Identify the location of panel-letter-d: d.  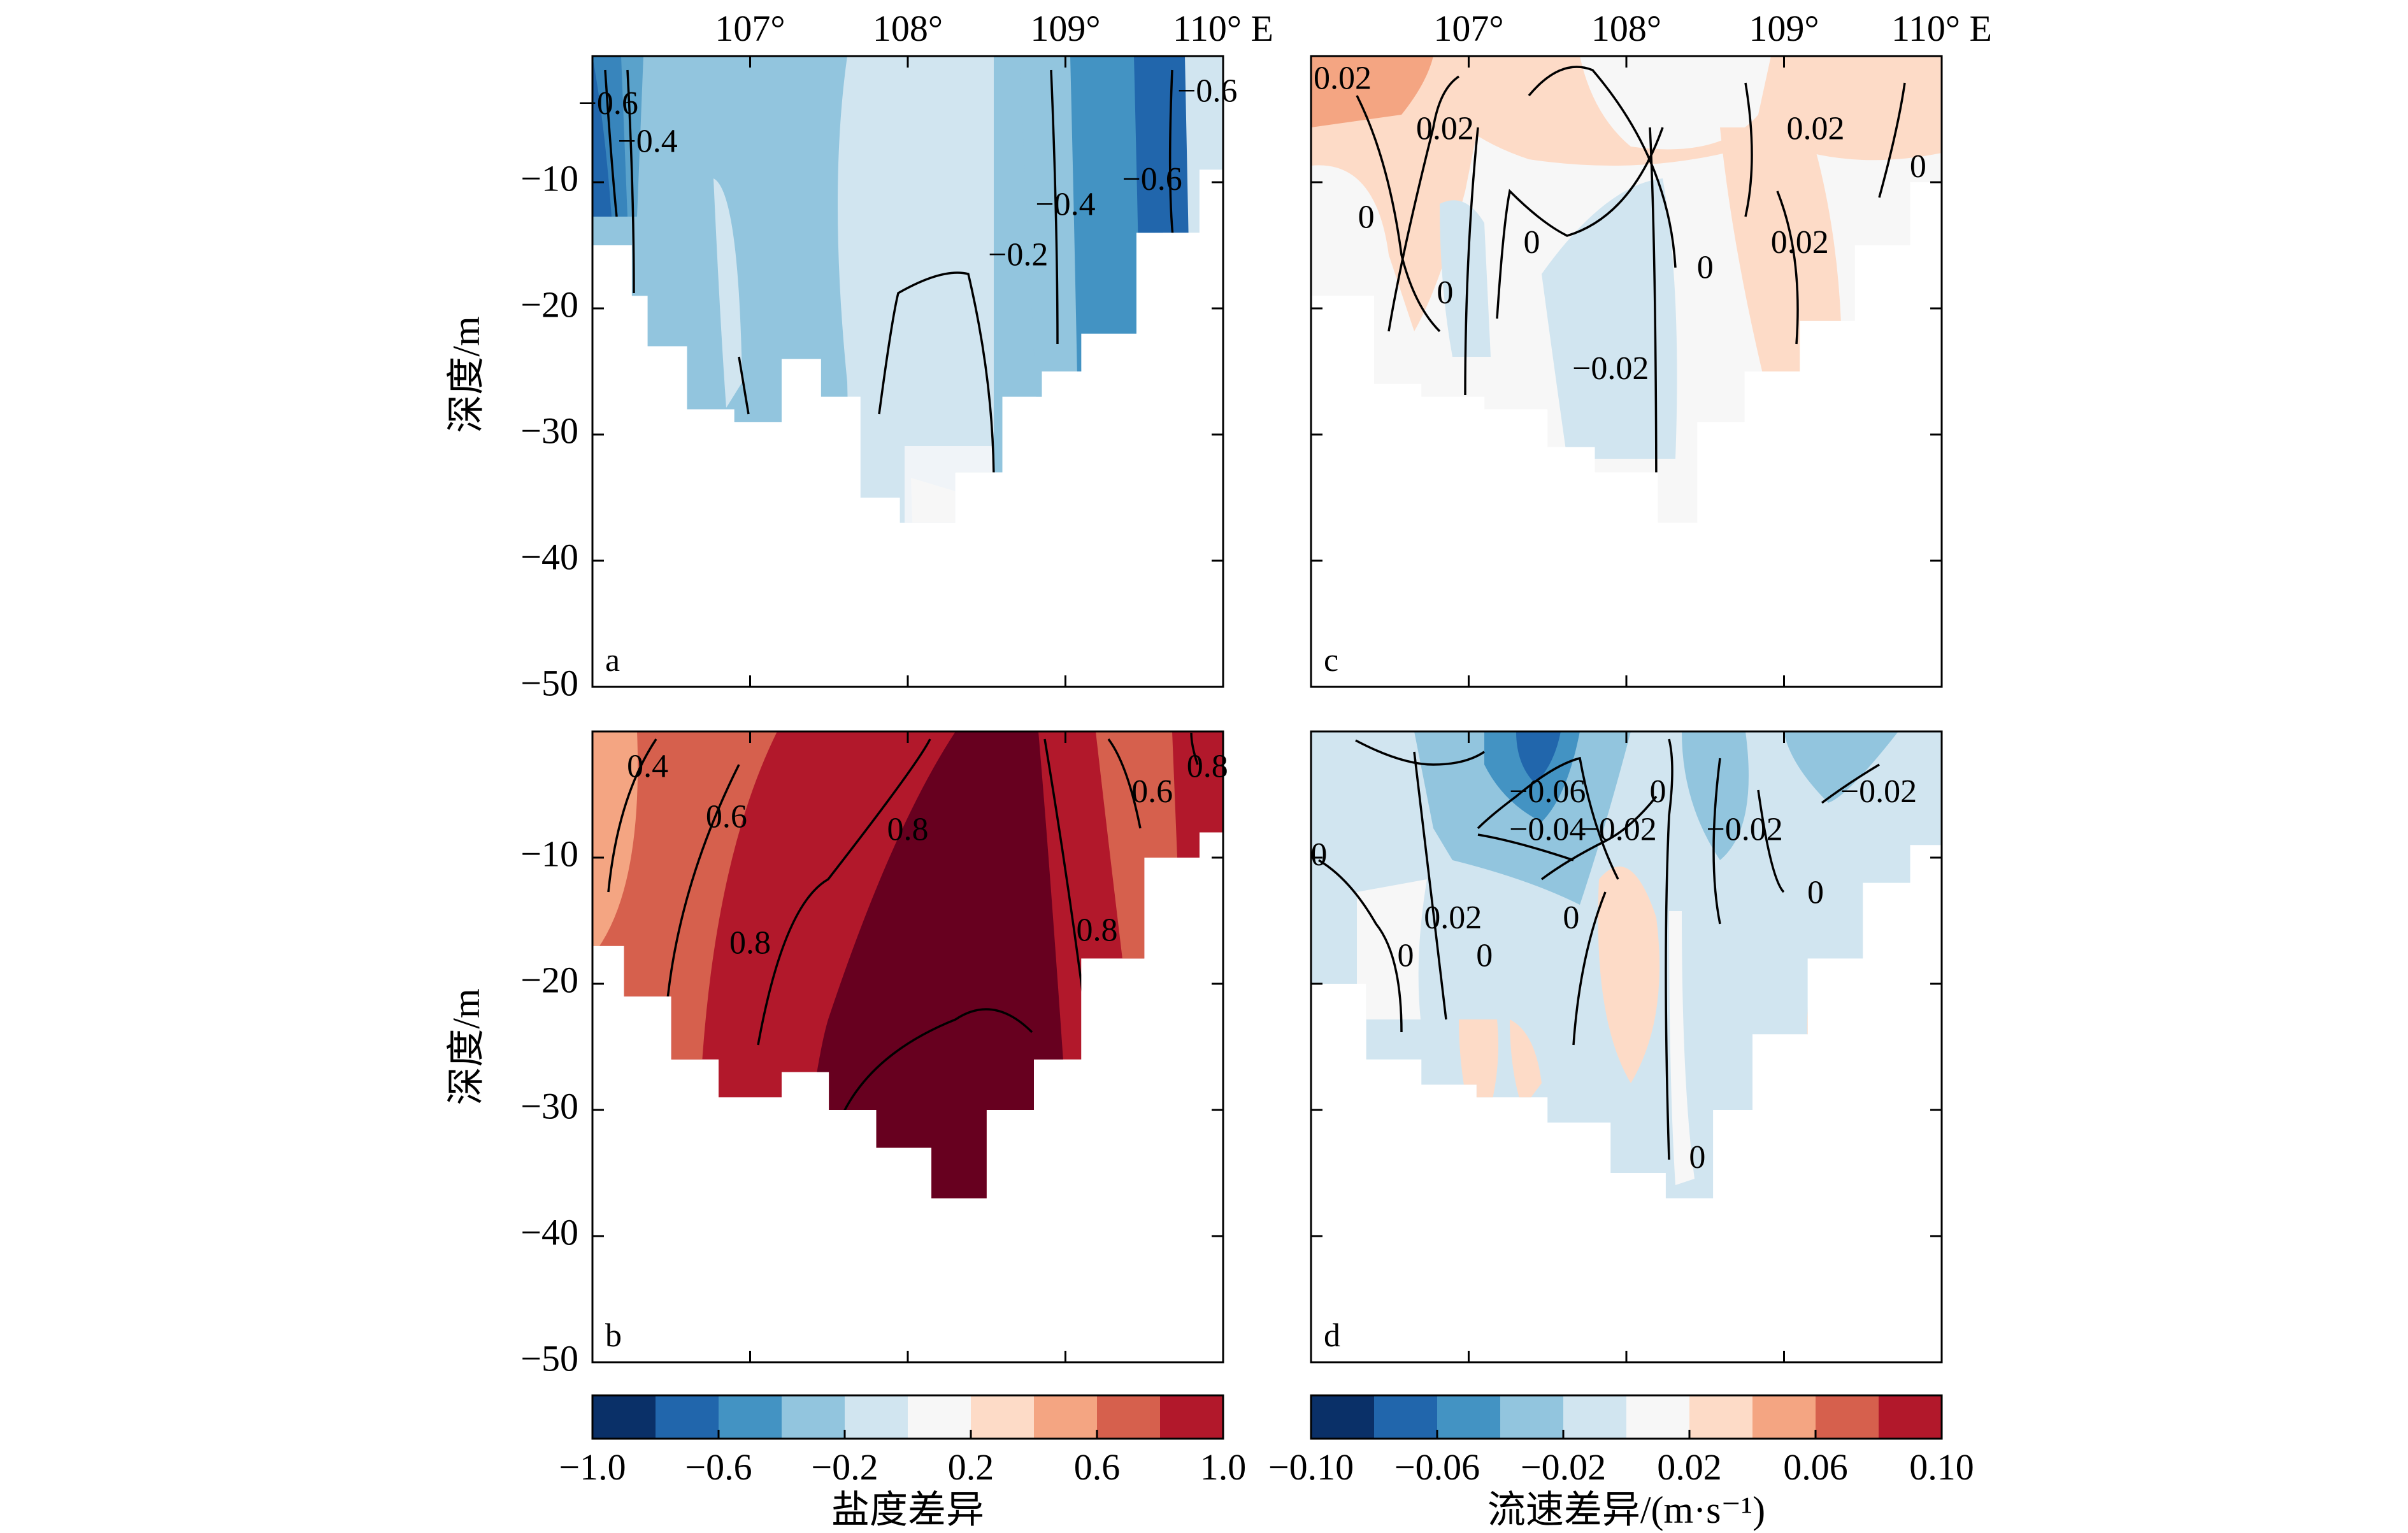
(1332, 1336).